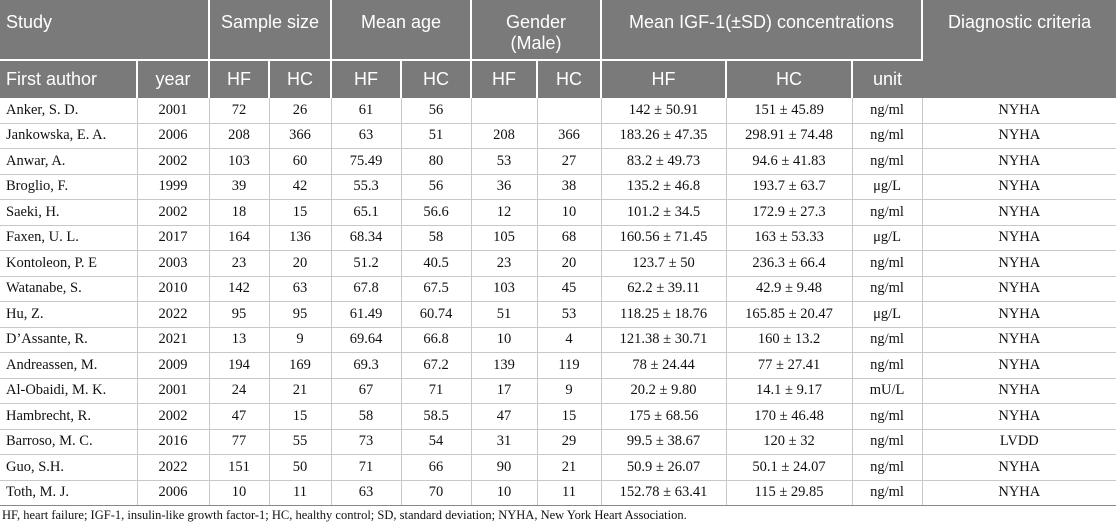  I want to click on sample-size-hc-cell: 60, so click(300, 161).